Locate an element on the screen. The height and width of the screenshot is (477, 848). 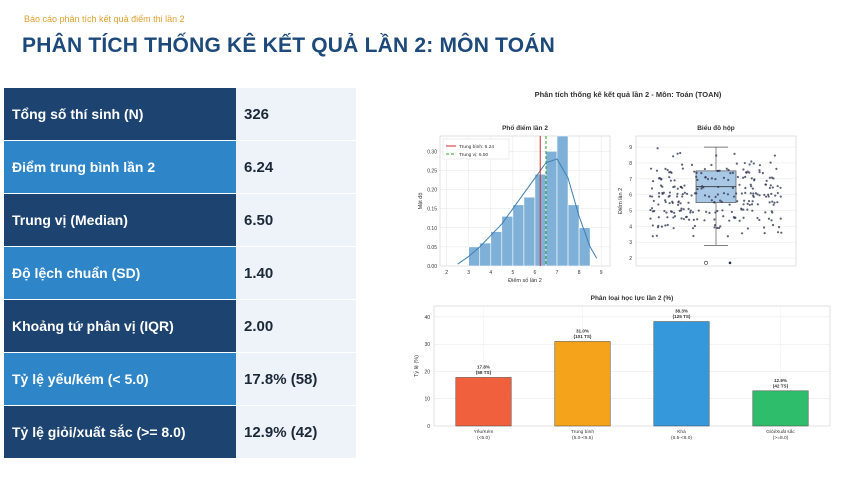
stat-value: 6.24 is located at coordinates (296, 167).